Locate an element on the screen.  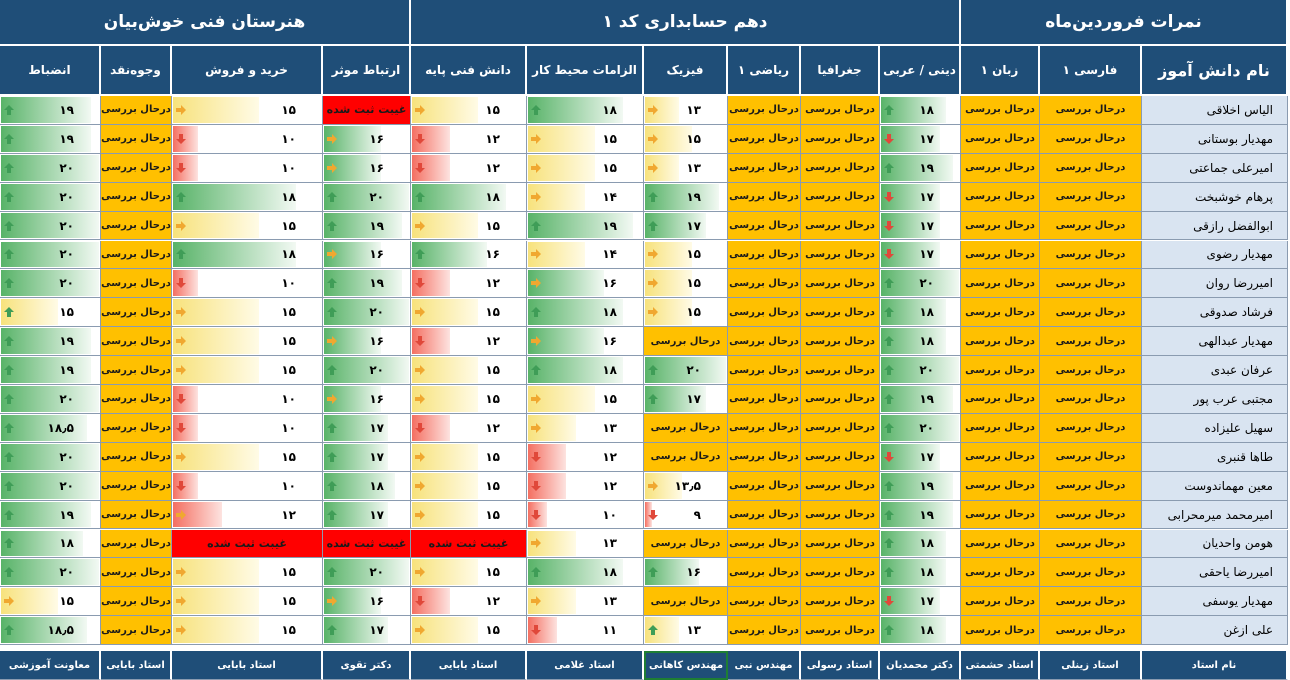
grade-cell-danesh: ۱۶ is located at coordinates (469, 255).